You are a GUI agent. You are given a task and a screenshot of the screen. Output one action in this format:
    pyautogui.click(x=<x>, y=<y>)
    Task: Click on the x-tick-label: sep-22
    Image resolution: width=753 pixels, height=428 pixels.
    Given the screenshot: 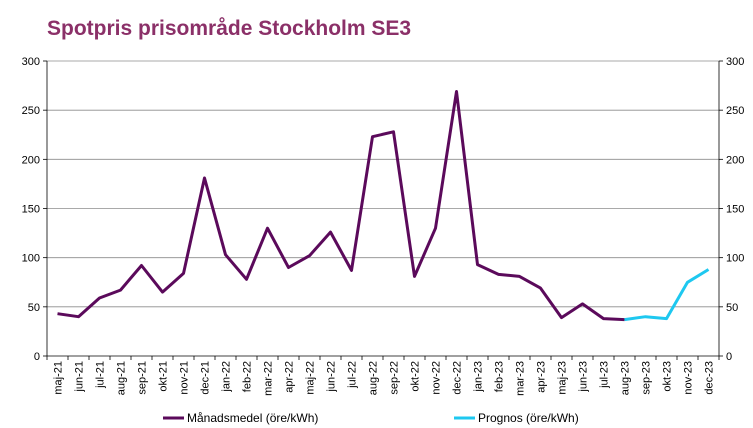 What is the action you would take?
    pyautogui.click(x=395, y=378)
    